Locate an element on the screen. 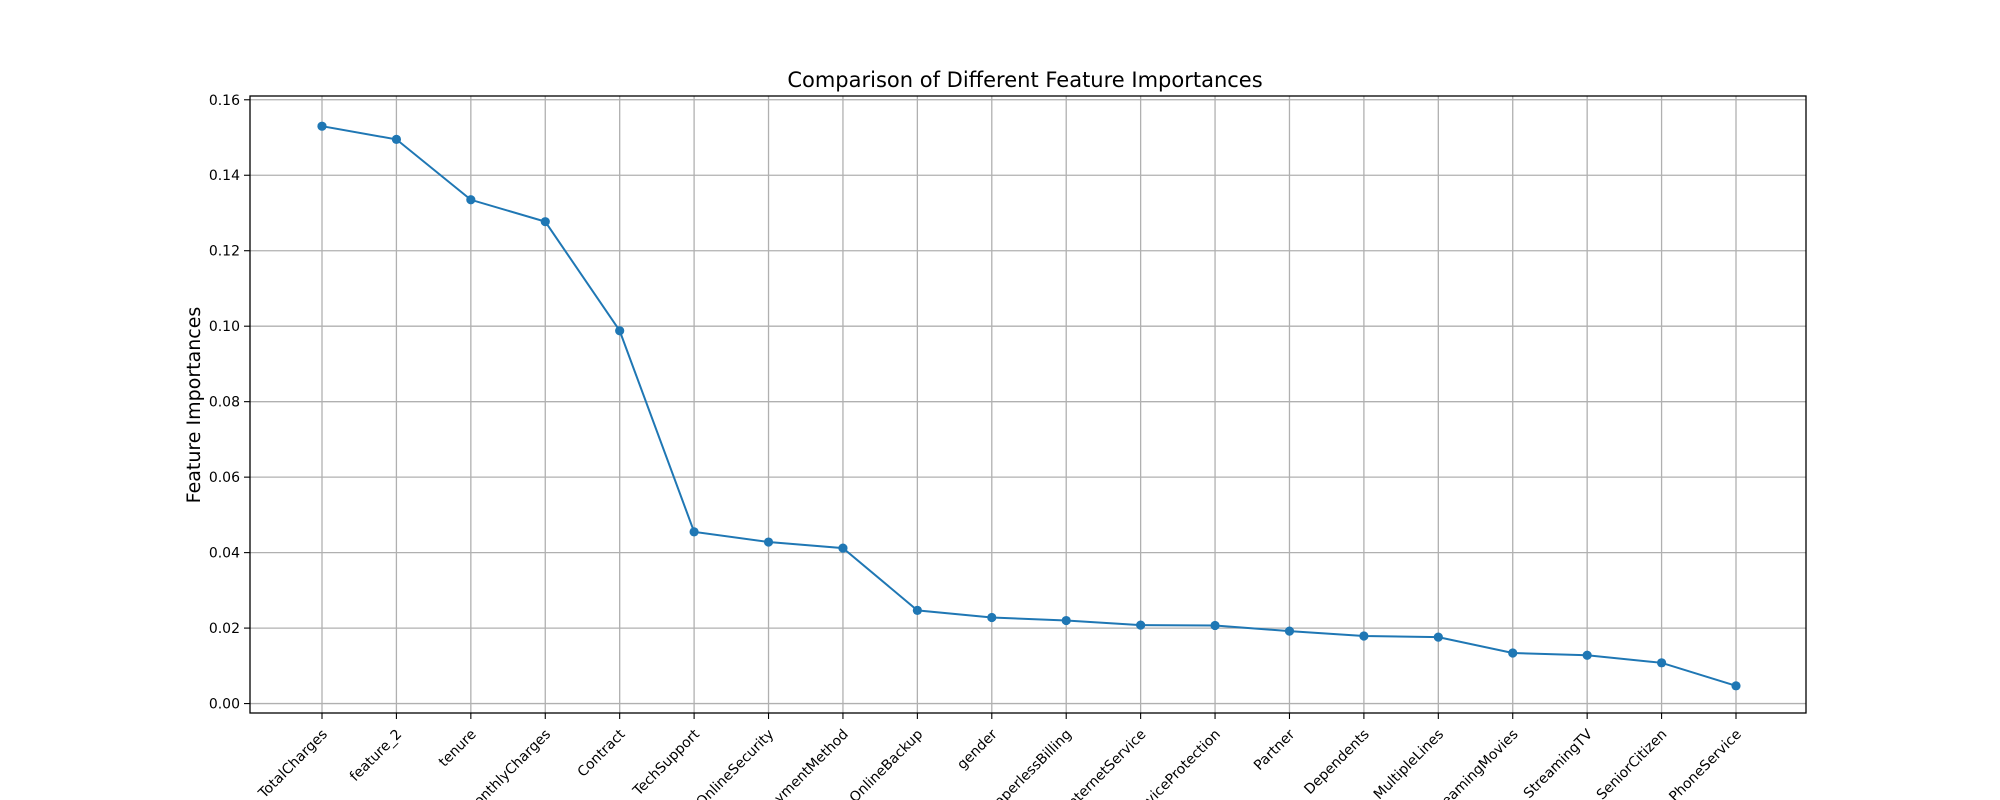 The width and height of the screenshot is (2000, 800). x-tick-label: Dependents is located at coordinates (1336, 762).